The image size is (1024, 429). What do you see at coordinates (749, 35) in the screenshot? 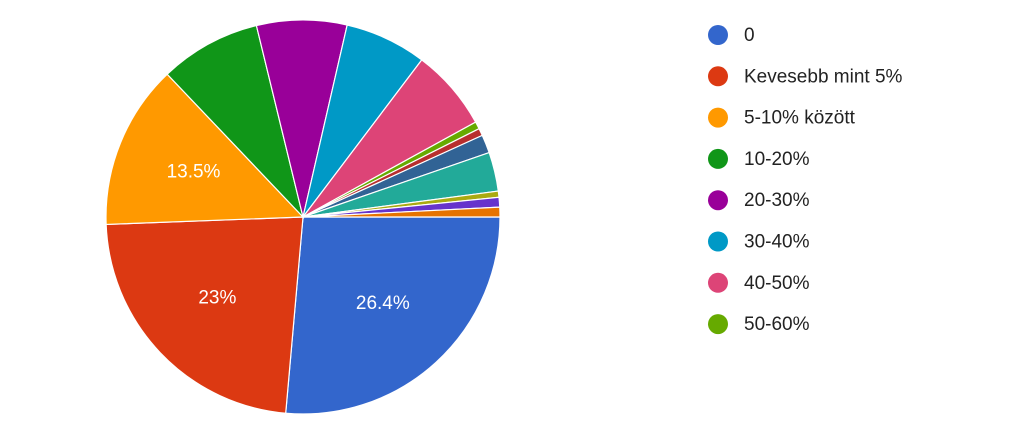
I see `legend-label: 0` at bounding box center [749, 35].